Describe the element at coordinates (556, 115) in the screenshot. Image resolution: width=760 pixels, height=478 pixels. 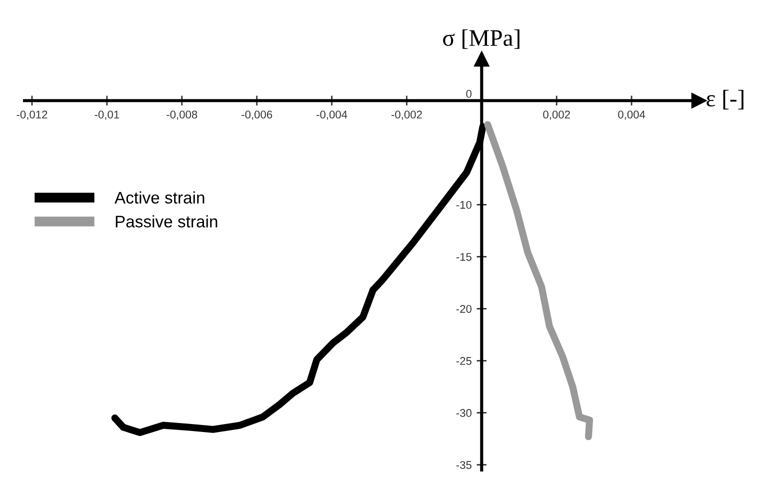
I see `x-tick-label: 0,002` at that location.